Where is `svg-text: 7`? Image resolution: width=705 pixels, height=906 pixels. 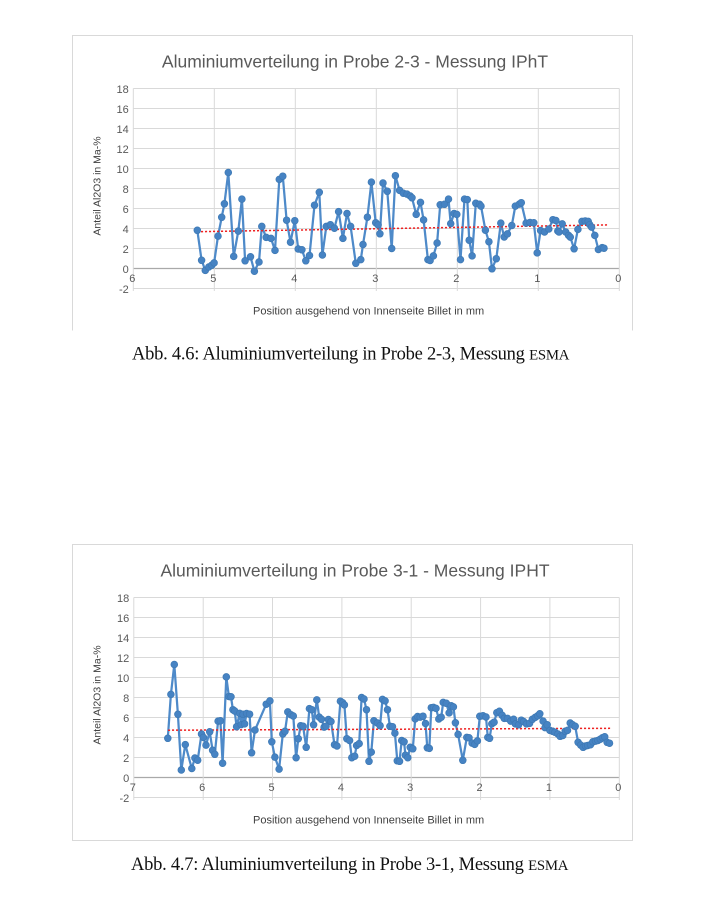 svg-text: 7 is located at coordinates (133, 788).